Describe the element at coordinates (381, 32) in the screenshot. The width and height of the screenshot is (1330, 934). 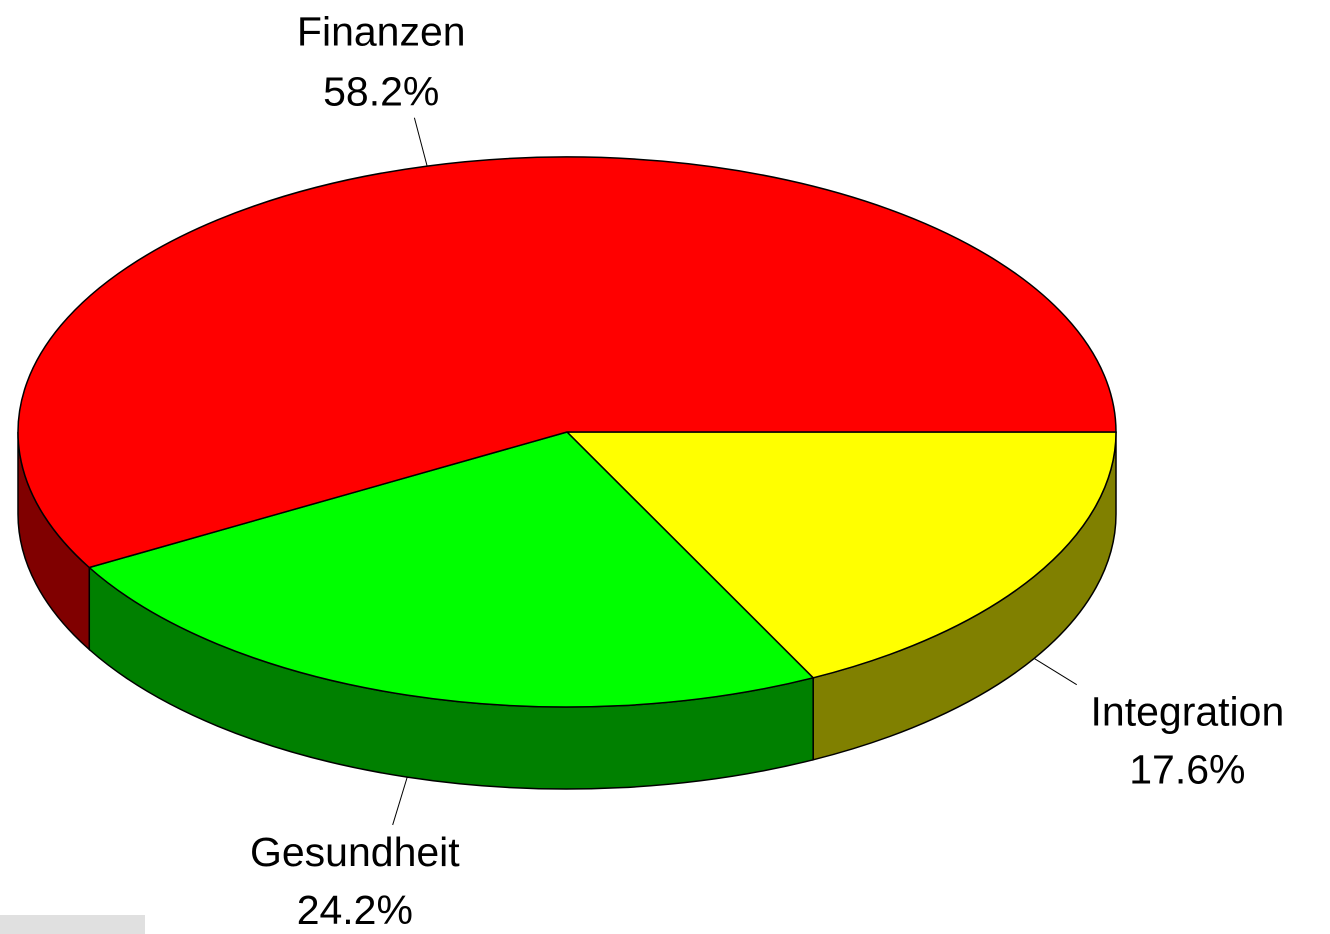
I see `slice-label: Finanzen` at that location.